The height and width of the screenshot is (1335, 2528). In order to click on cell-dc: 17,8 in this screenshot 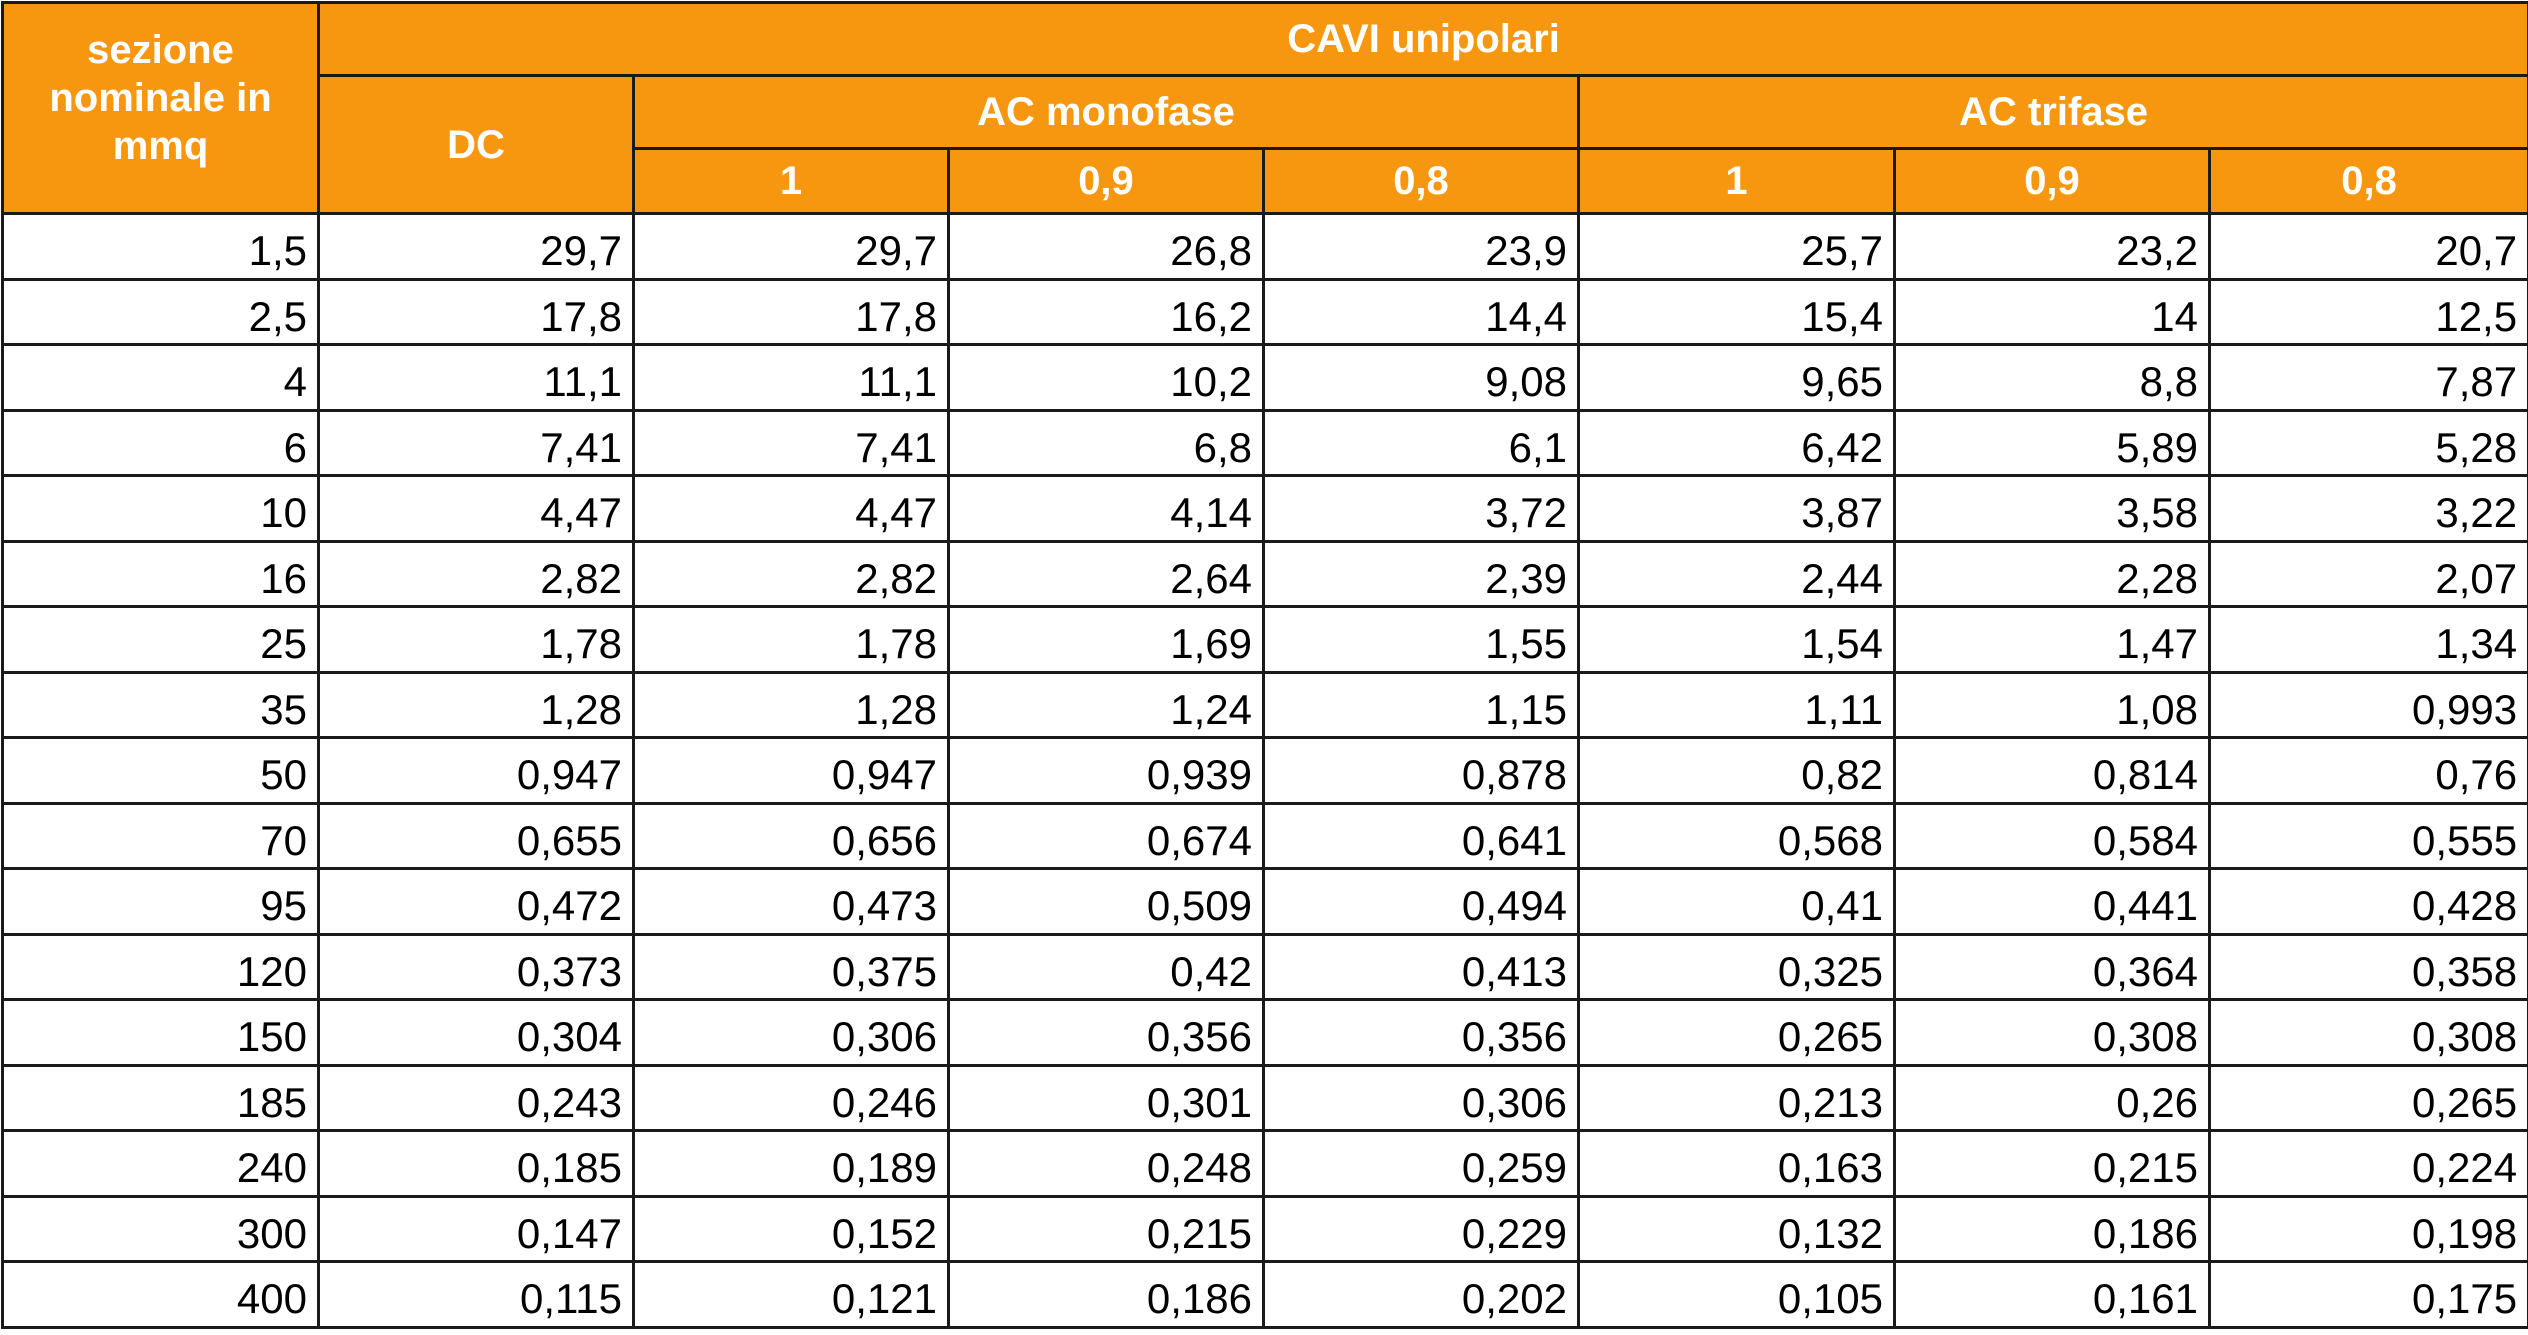, I will do `click(476, 311)`.